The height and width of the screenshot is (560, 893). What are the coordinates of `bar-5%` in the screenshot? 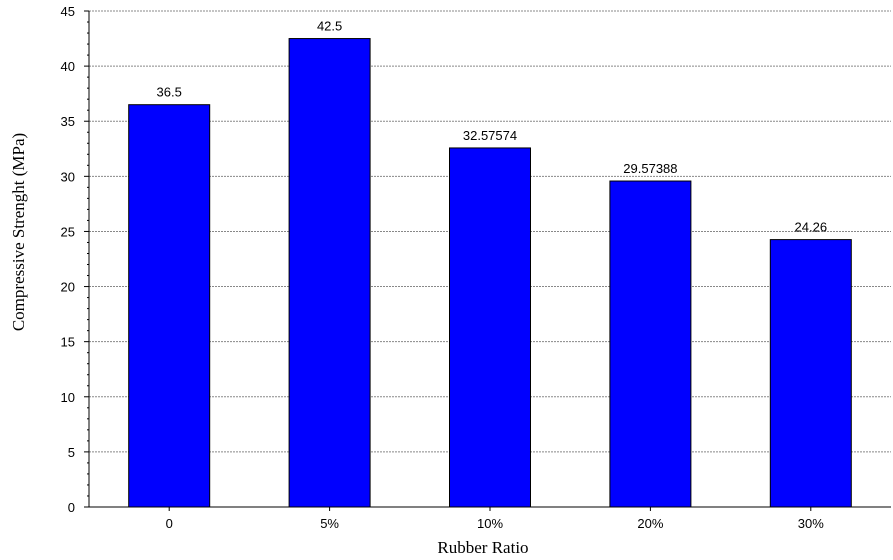 It's located at (329, 273).